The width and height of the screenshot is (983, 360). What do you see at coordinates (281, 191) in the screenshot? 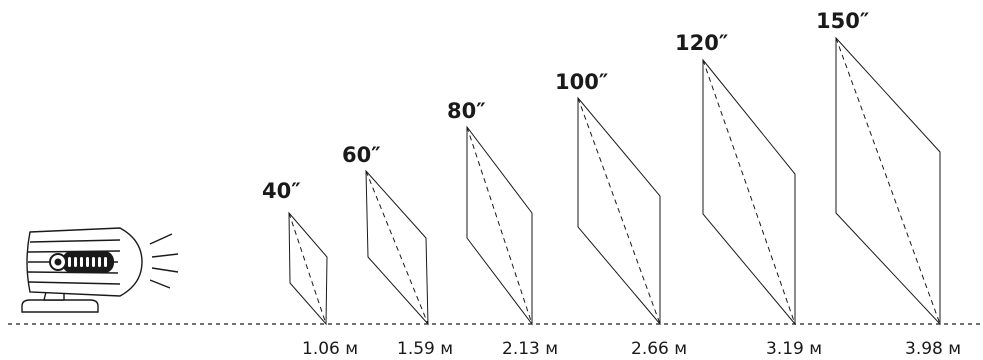
I see `screen-size-label: 40″` at bounding box center [281, 191].